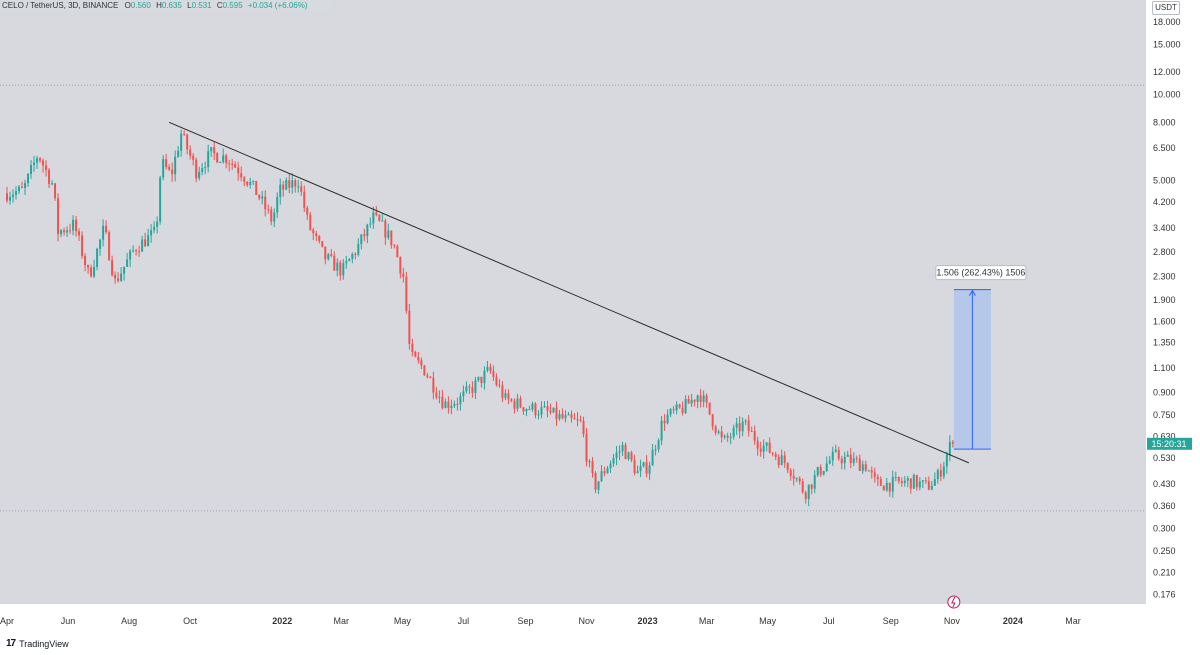 The image size is (1200, 655). I want to click on time-axis-panel, so click(573, 618).